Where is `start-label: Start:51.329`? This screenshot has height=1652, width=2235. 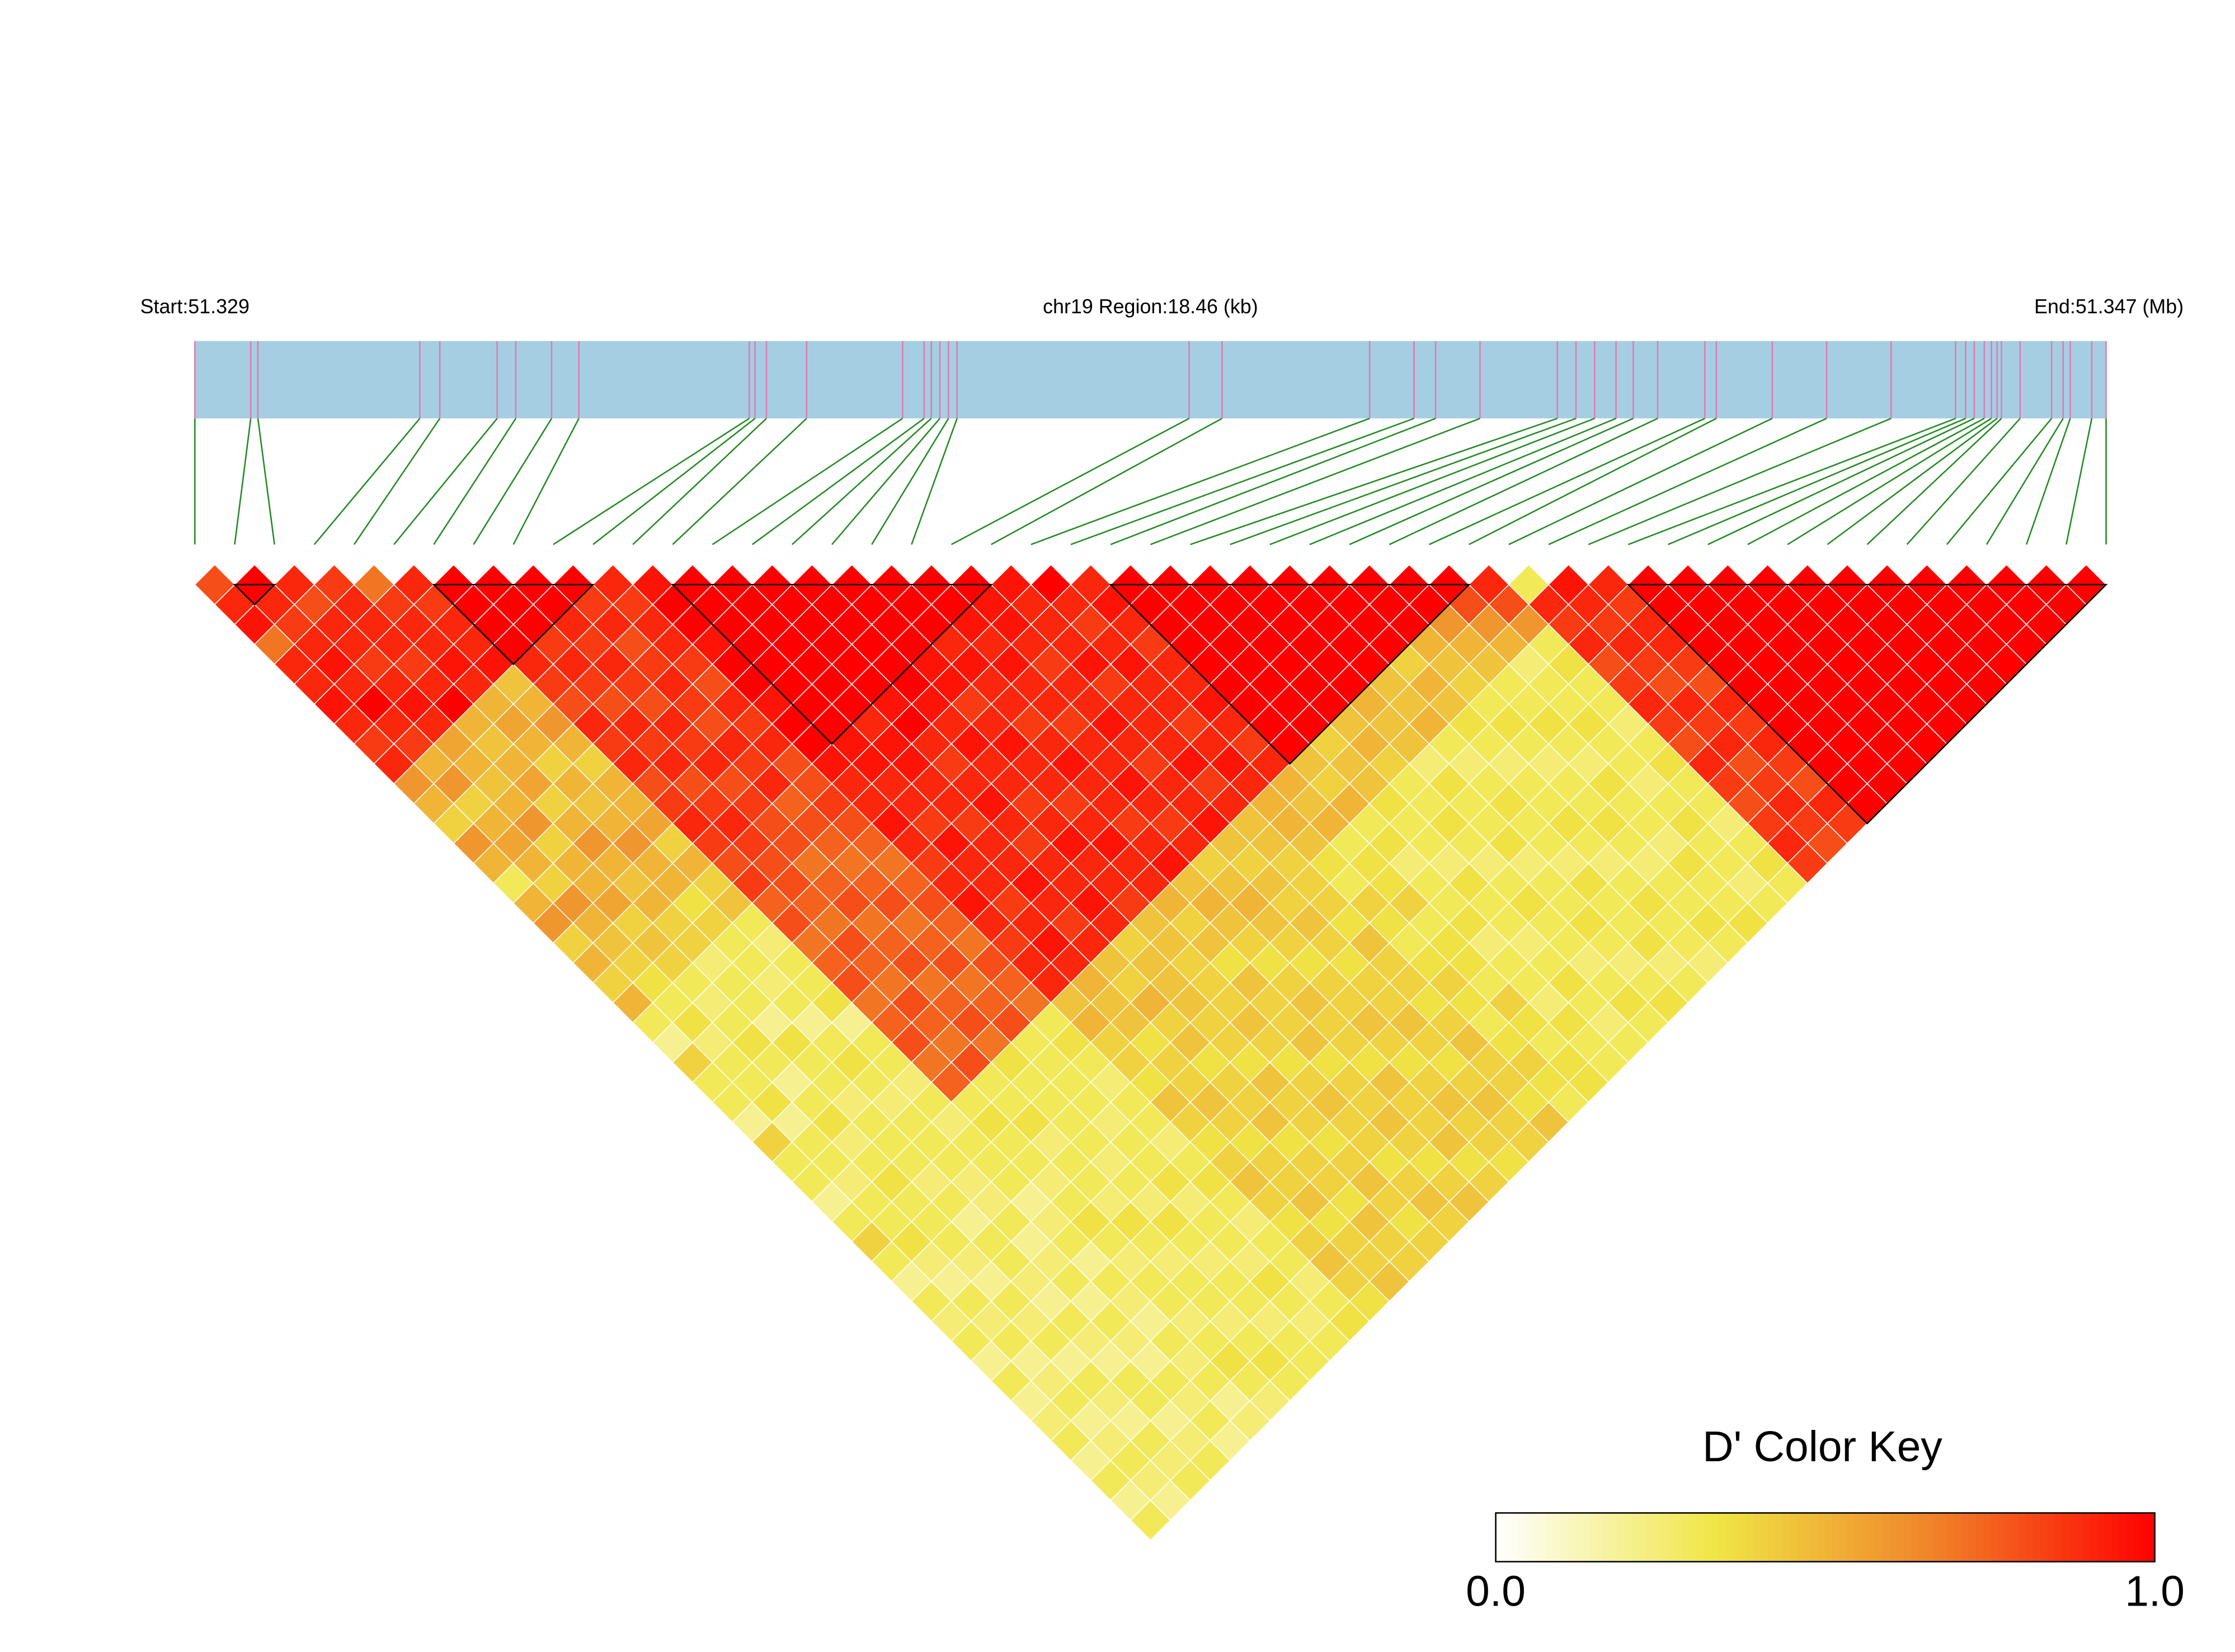
start-label: Start:51.329 is located at coordinates (195, 306).